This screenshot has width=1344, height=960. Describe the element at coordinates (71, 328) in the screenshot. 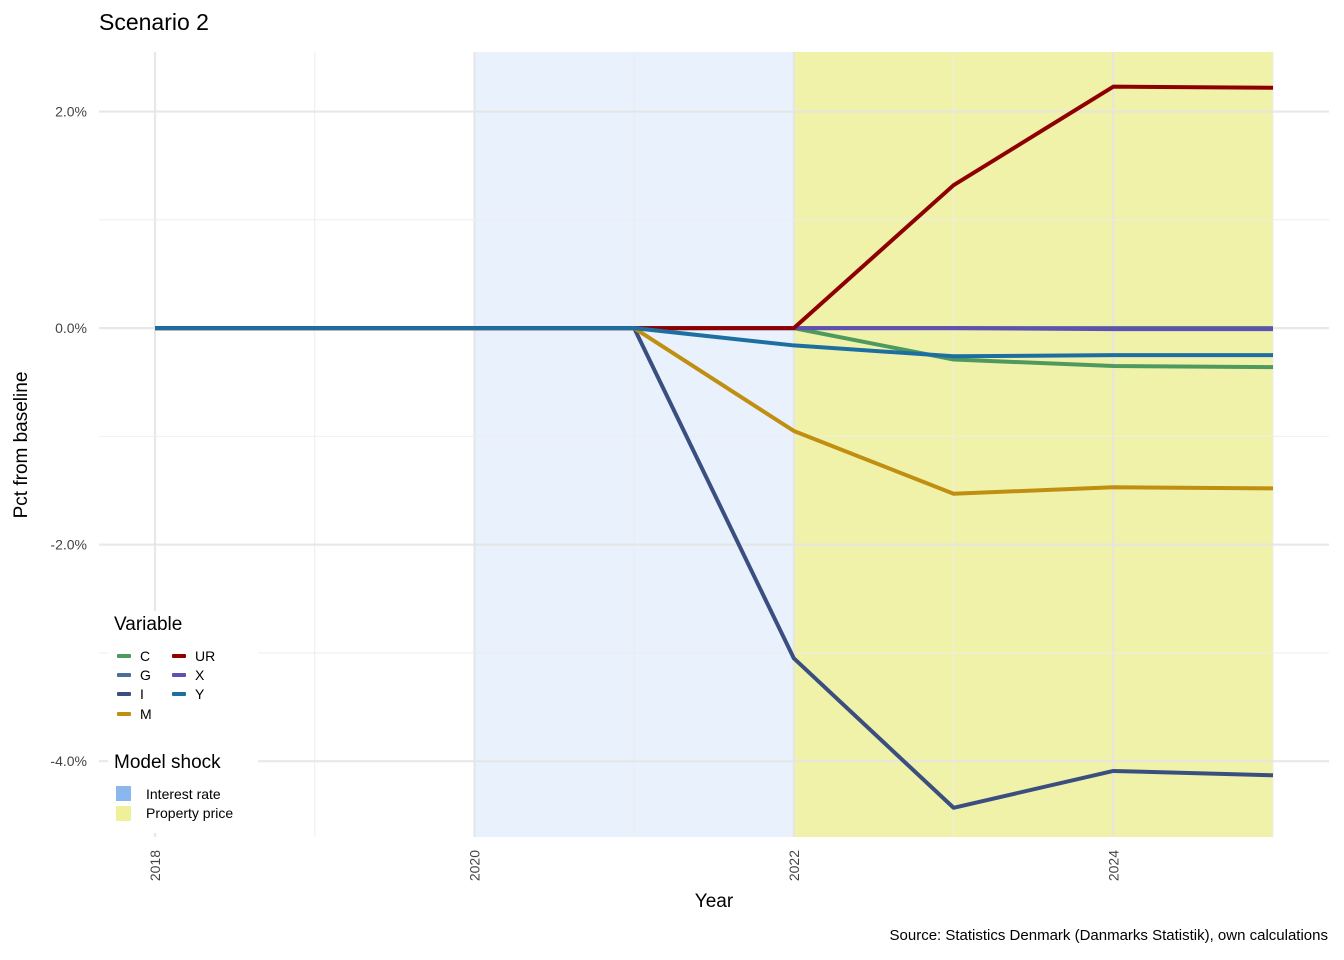

I see `y-tick-label: 0.0%` at that location.